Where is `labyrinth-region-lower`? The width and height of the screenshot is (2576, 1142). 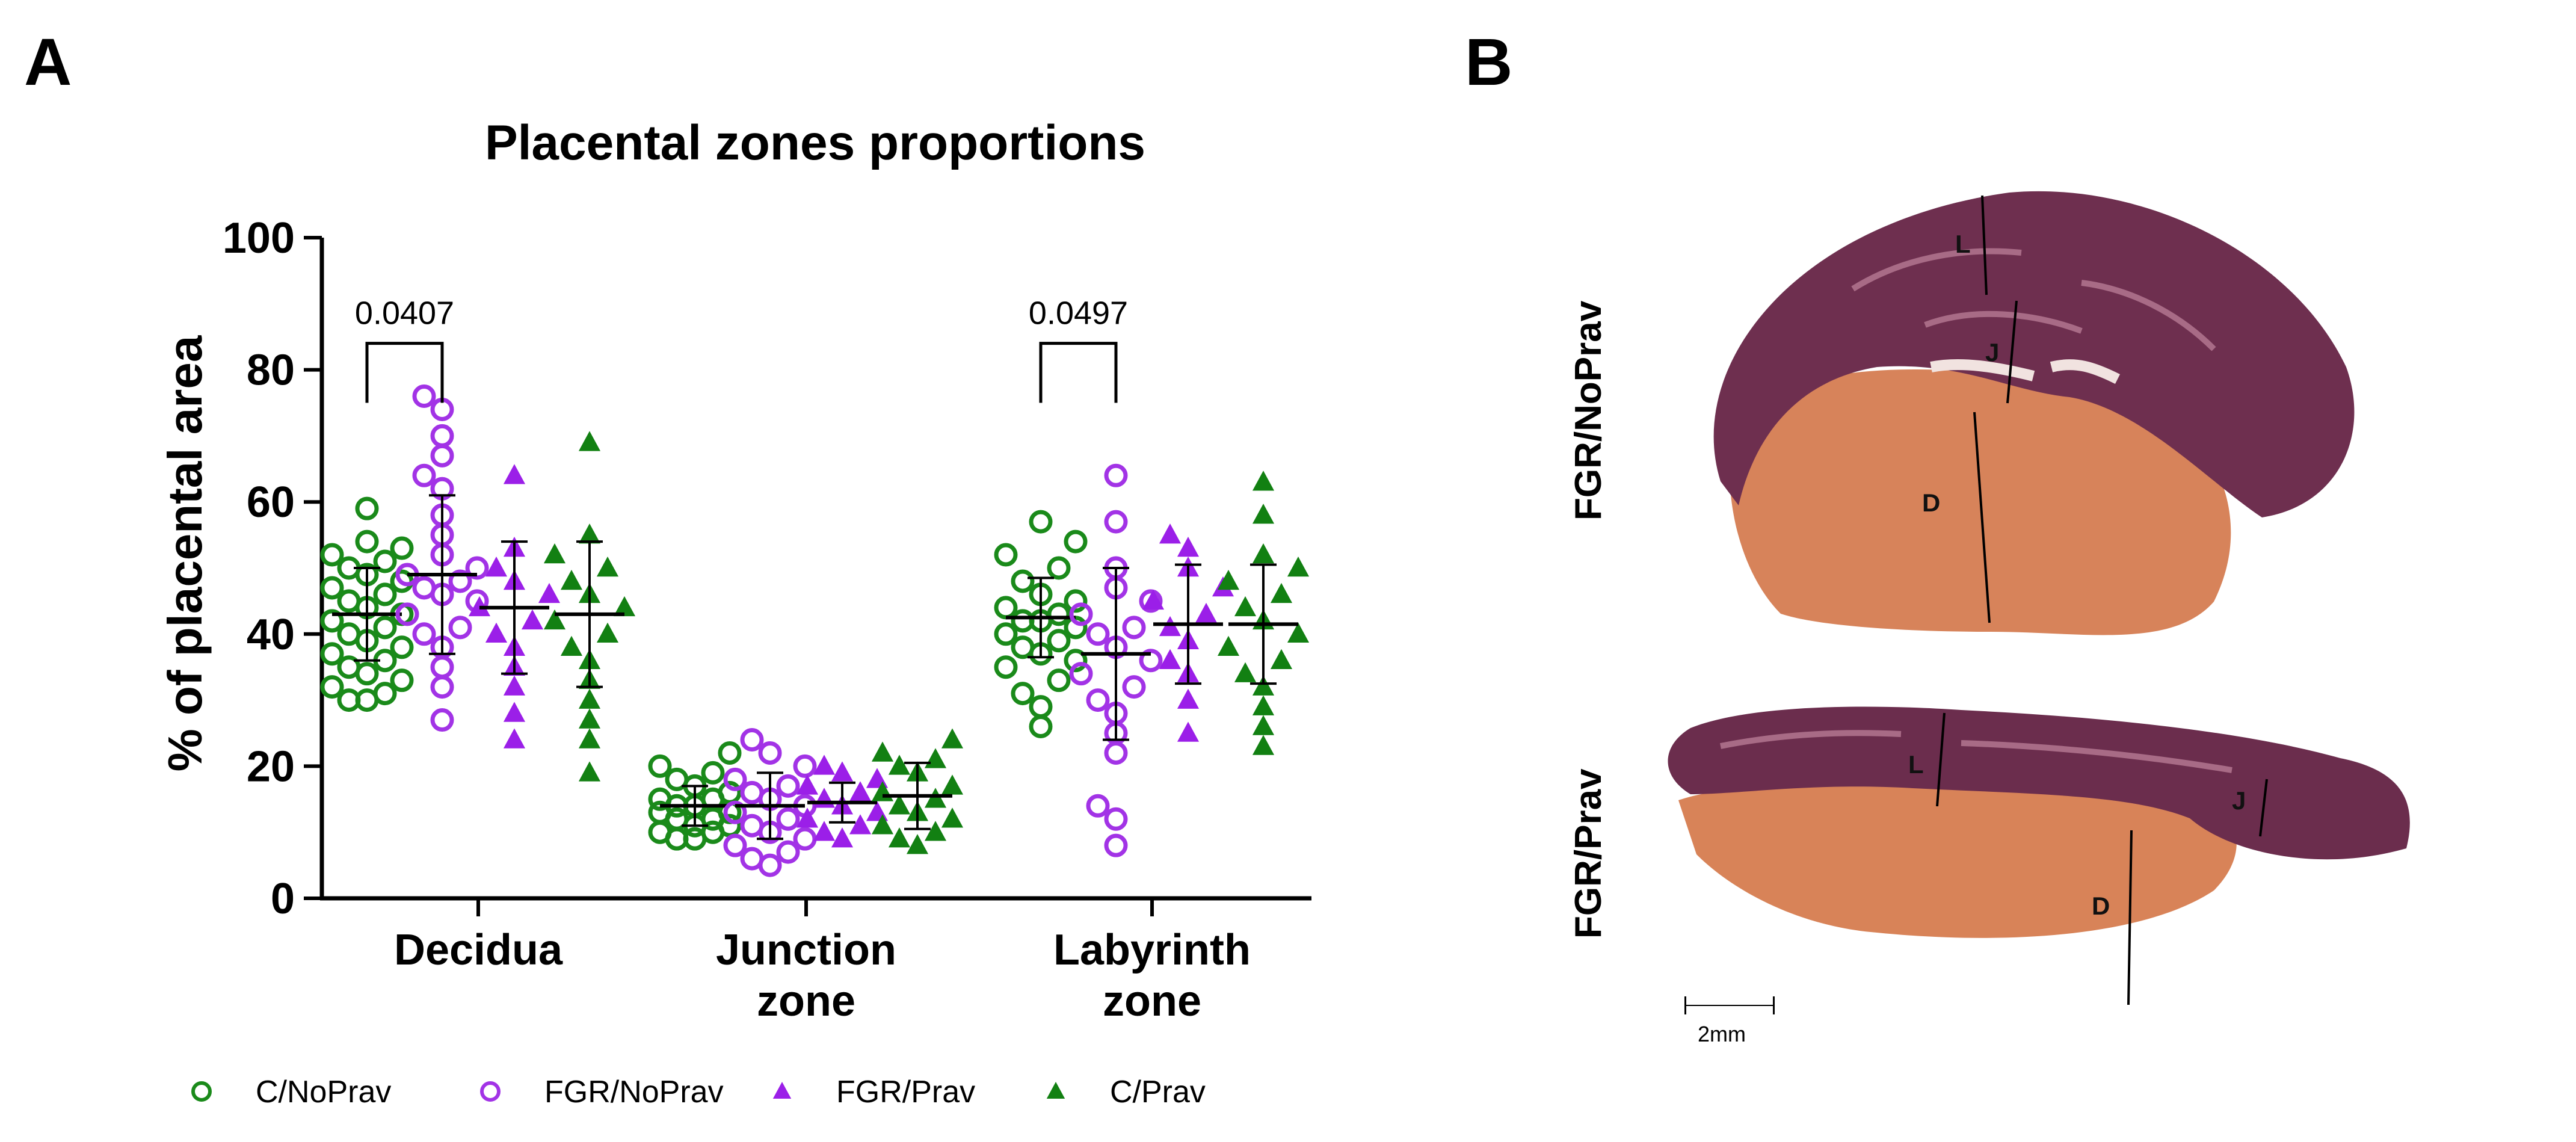 labyrinth-region-lower is located at coordinates (2039, 783).